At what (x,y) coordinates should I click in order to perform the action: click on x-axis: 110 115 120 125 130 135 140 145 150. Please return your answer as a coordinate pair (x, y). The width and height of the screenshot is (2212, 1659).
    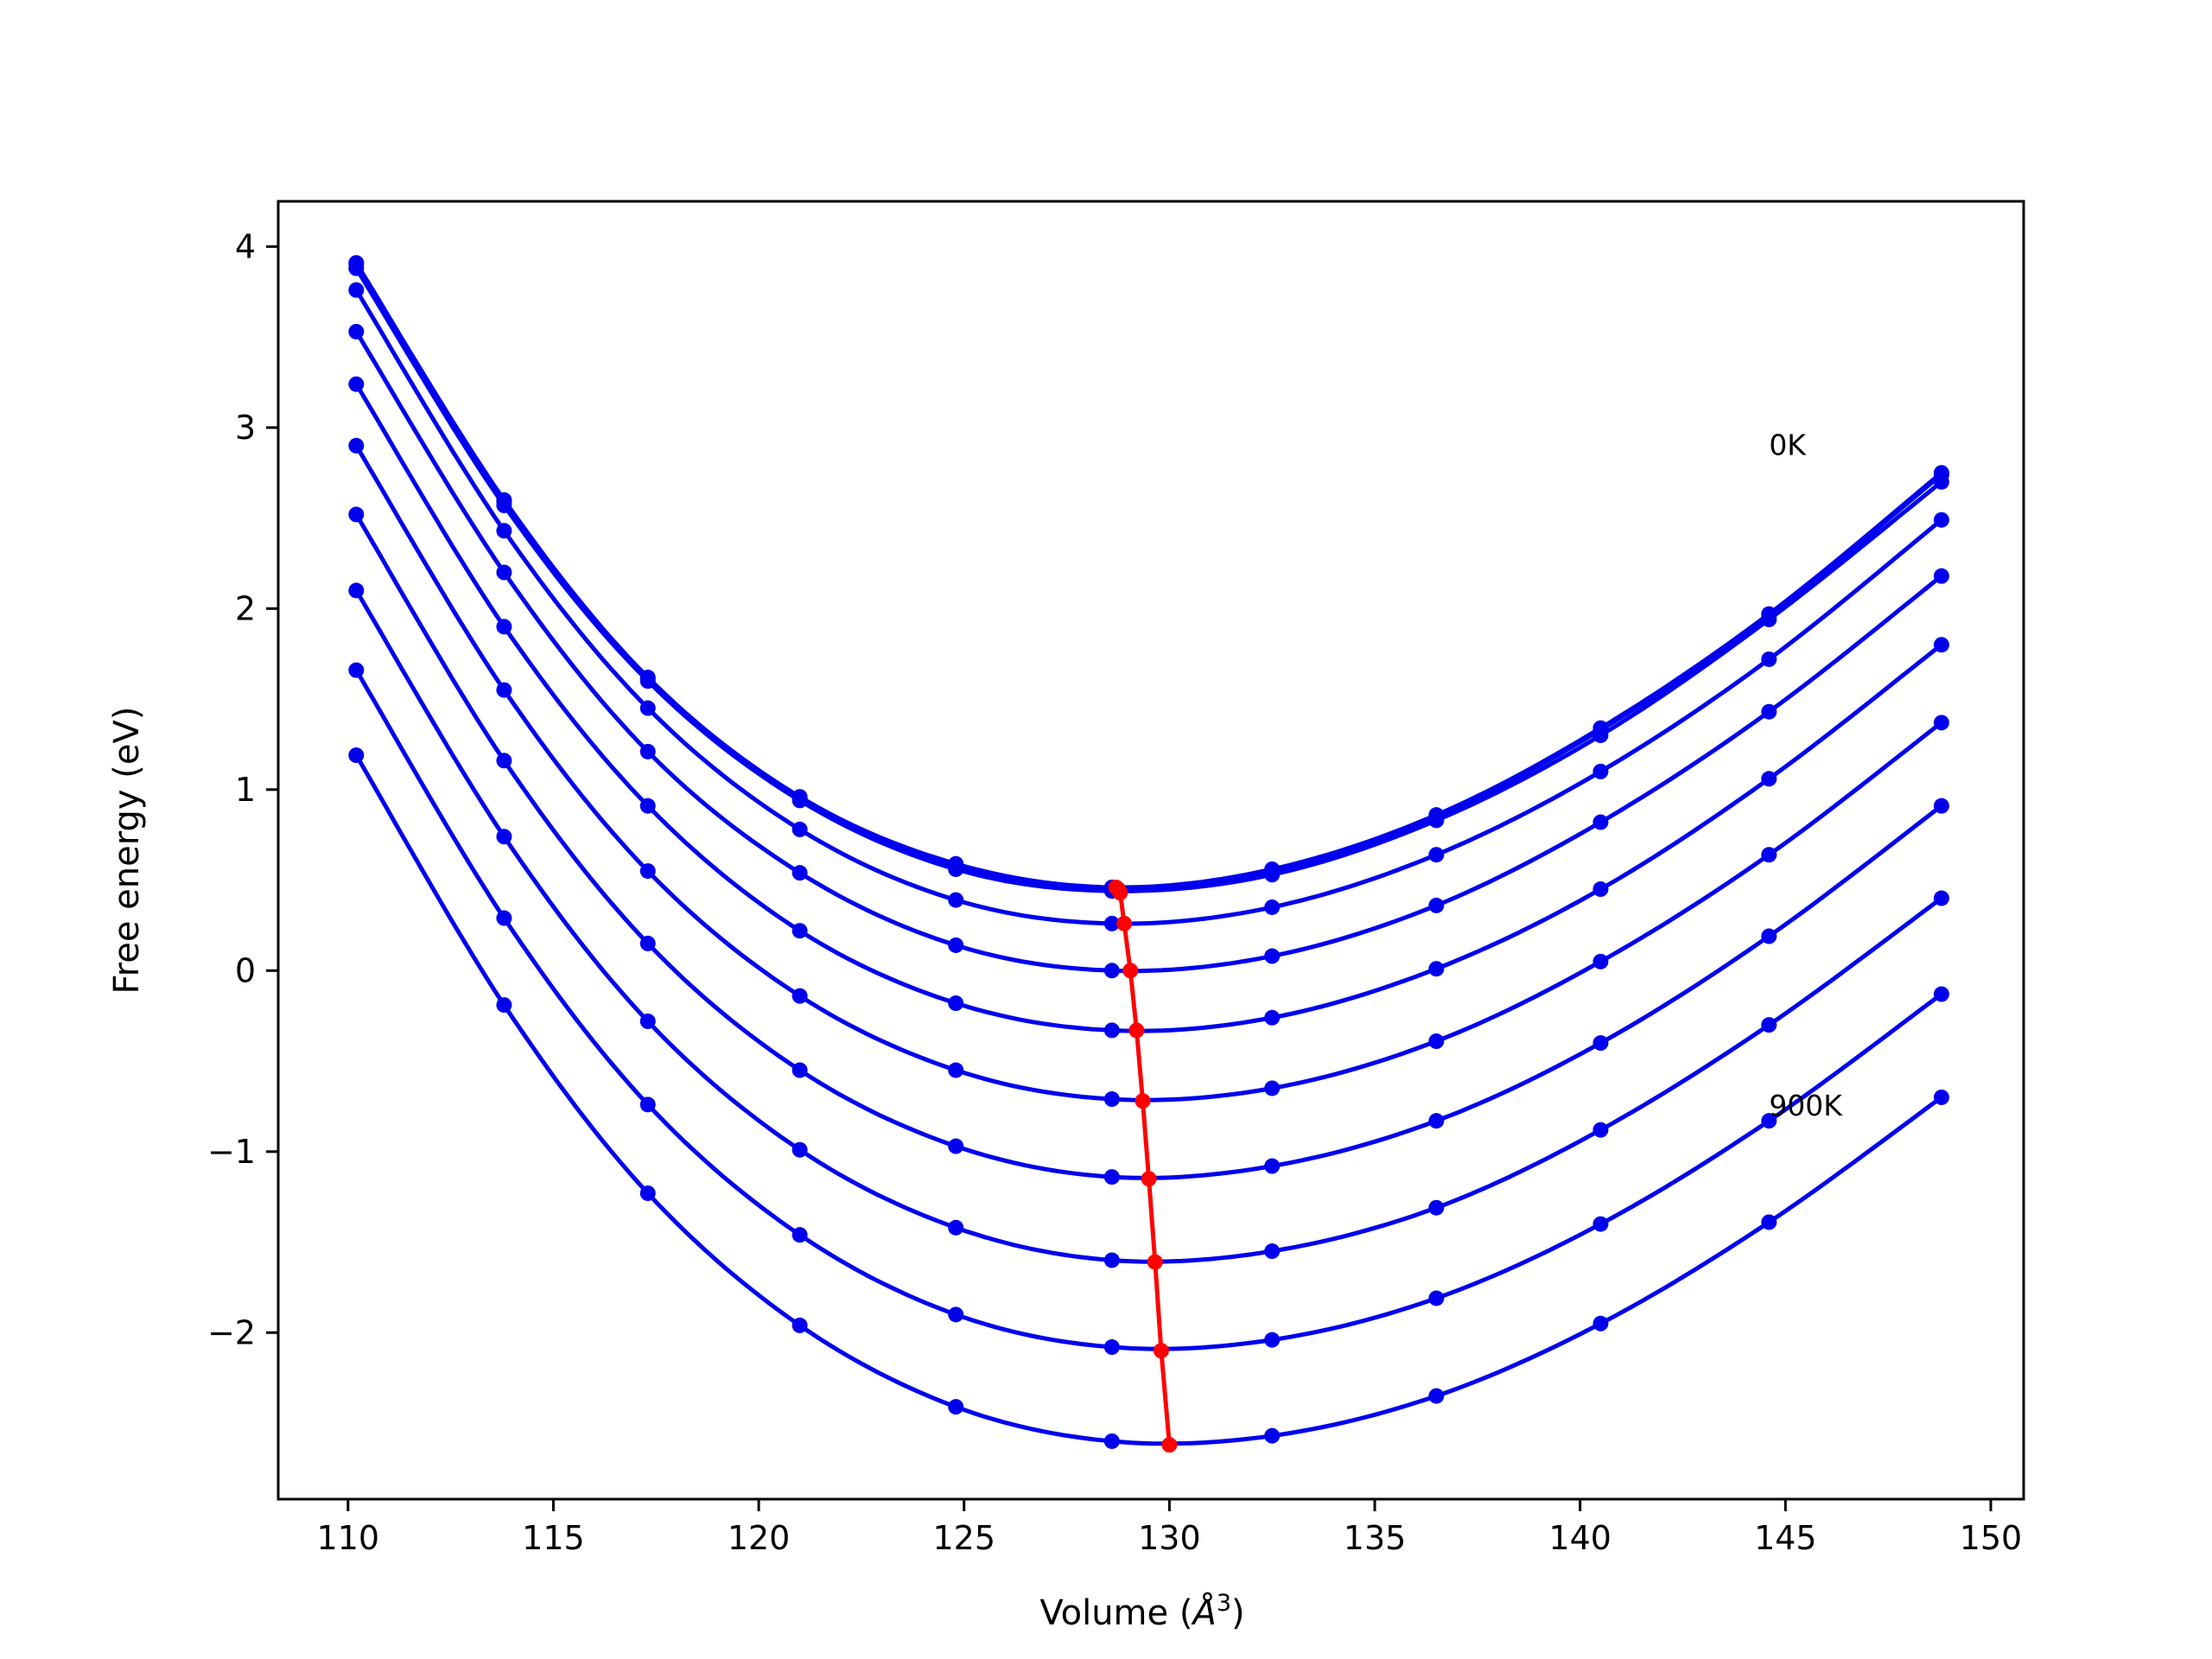
    Looking at the image, I should click on (1169, 1528).